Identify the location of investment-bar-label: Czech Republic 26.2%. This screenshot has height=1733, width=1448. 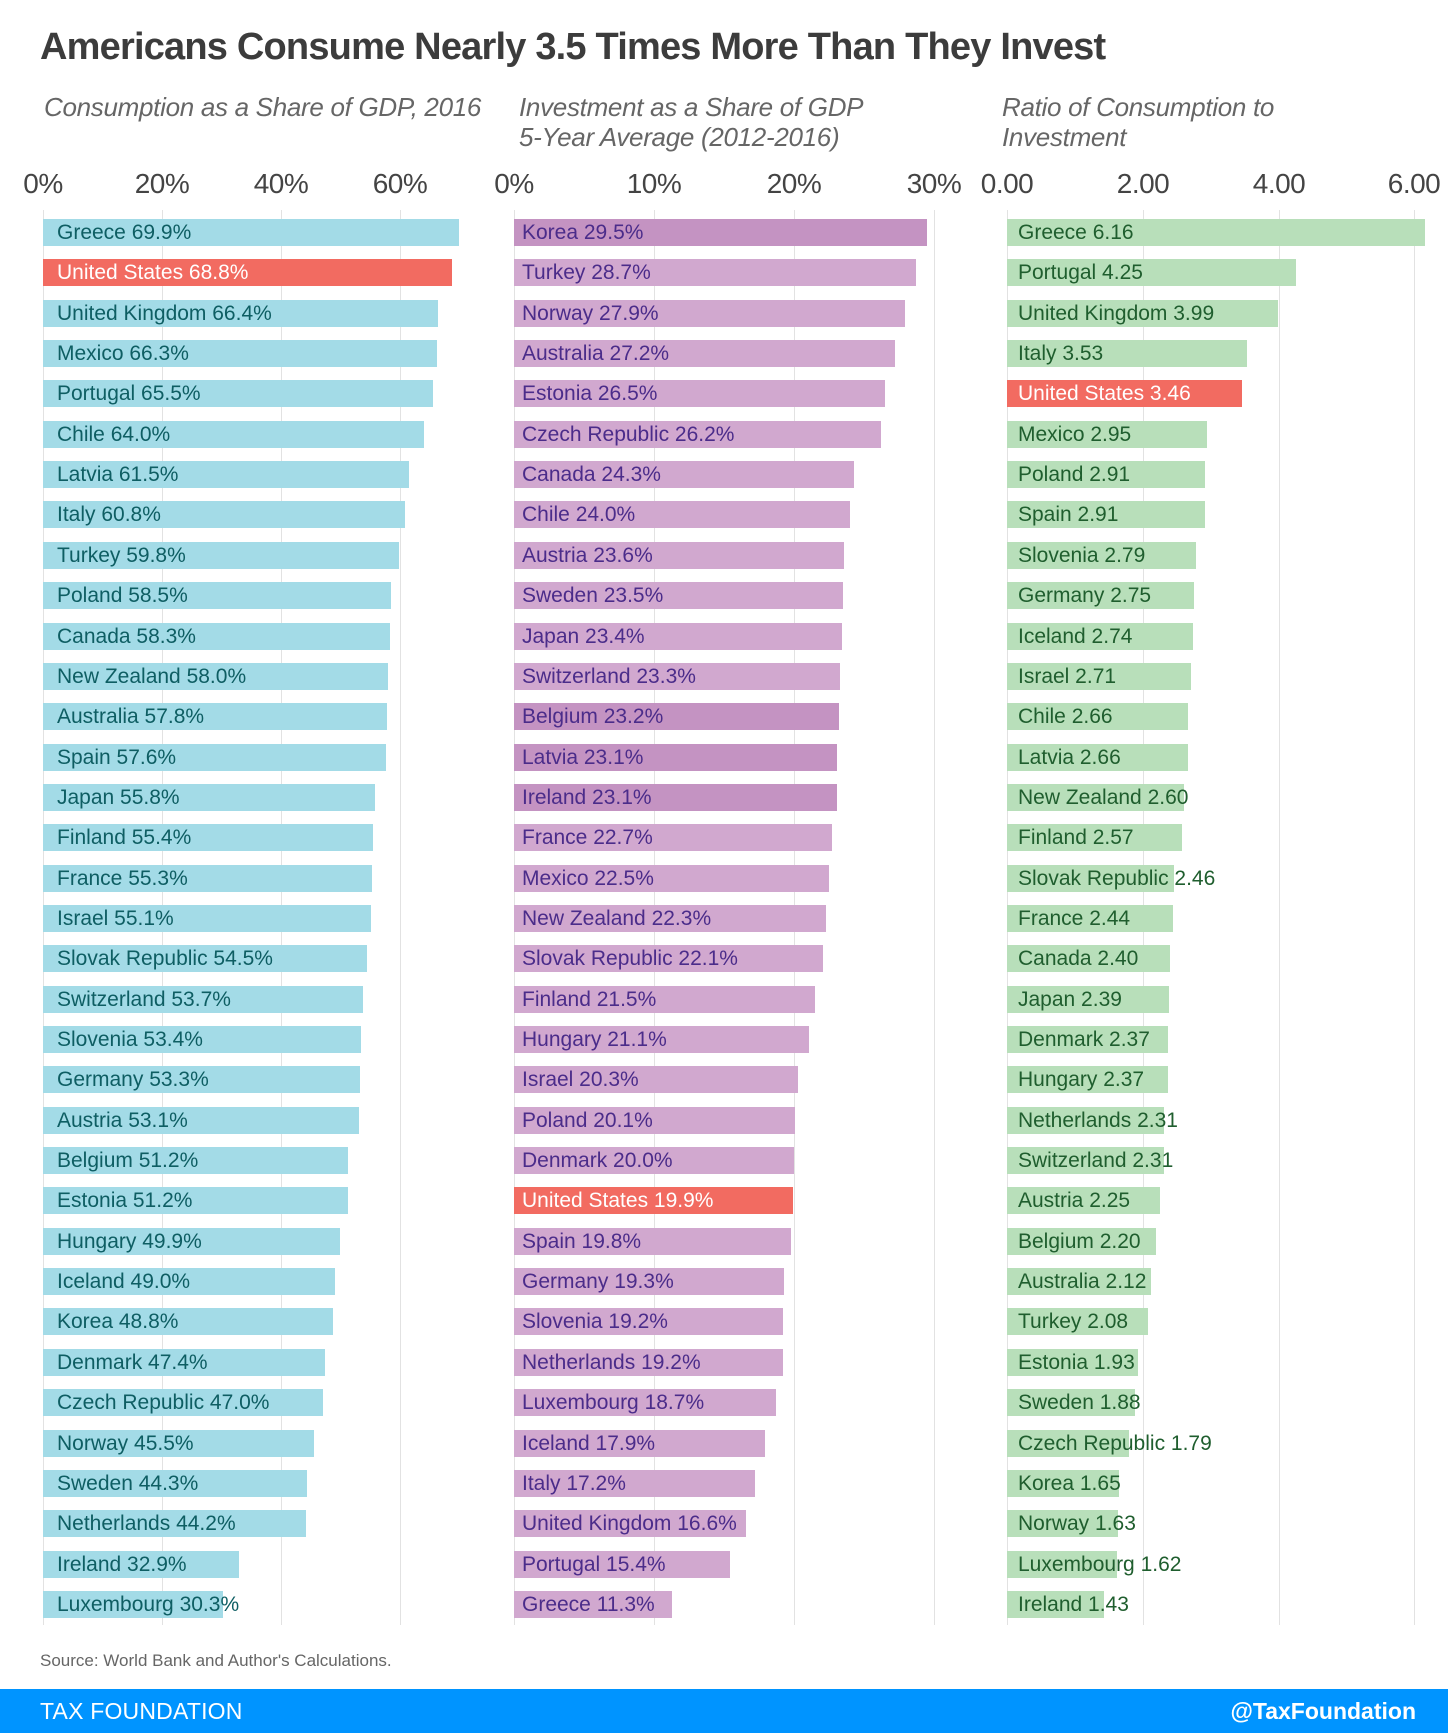
(628, 434).